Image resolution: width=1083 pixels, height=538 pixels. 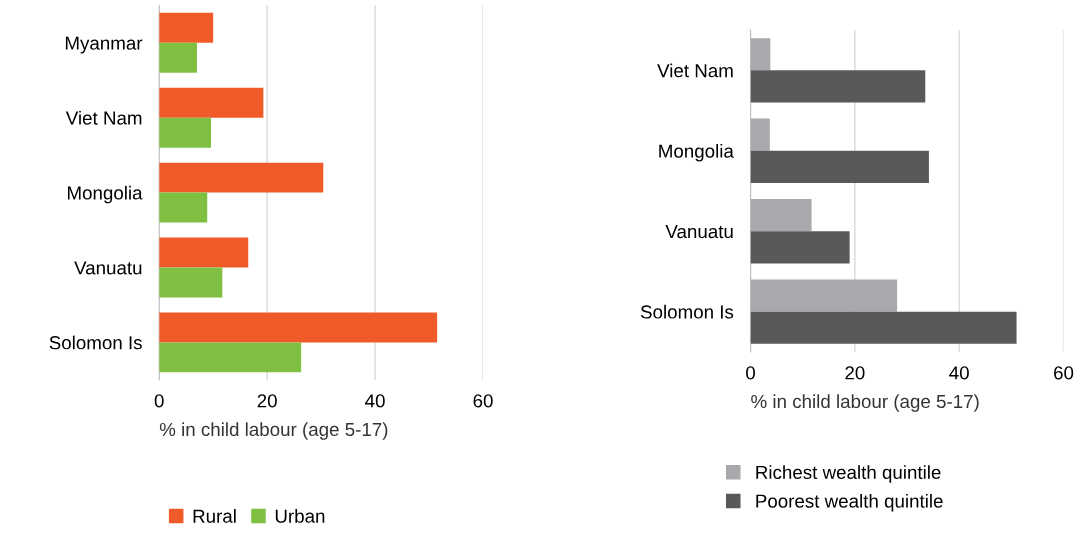 What do you see at coordinates (849, 502) in the screenshot?
I see `legend-label: Poorest wealth quintile` at bounding box center [849, 502].